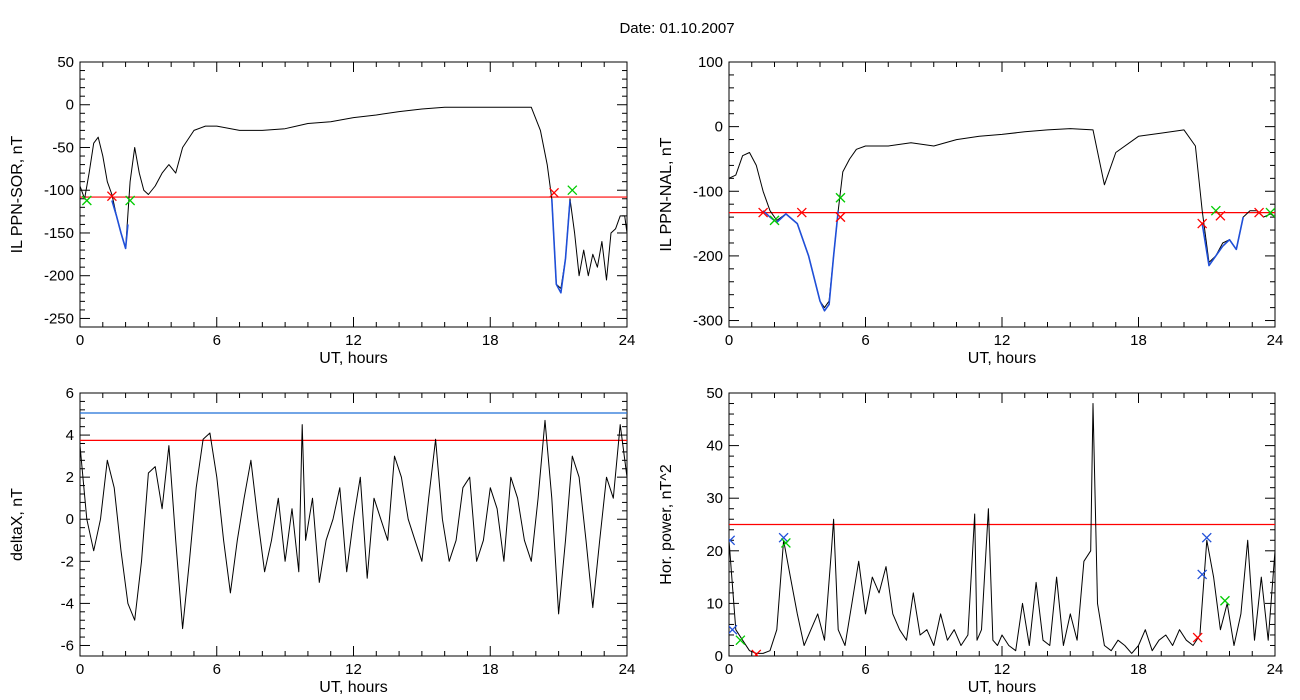 The width and height of the screenshot is (1300, 700). Describe the element at coordinates (17, 524) in the screenshot. I see `y-axis-label: deltaX, nT` at that location.